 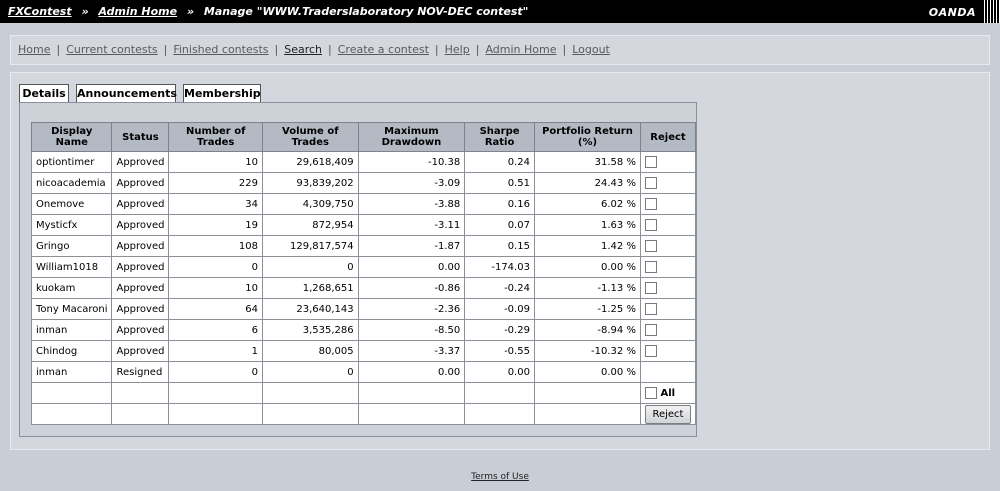 I want to click on logo-stripes-decoration, so click(x=992, y=11).